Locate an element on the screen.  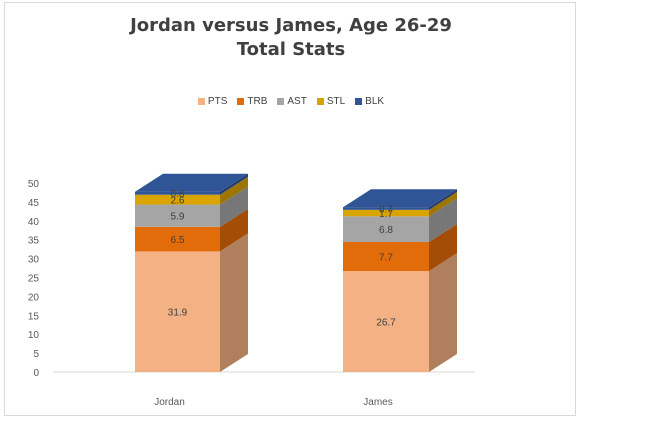
data-label: 31.9 is located at coordinates (178, 313).